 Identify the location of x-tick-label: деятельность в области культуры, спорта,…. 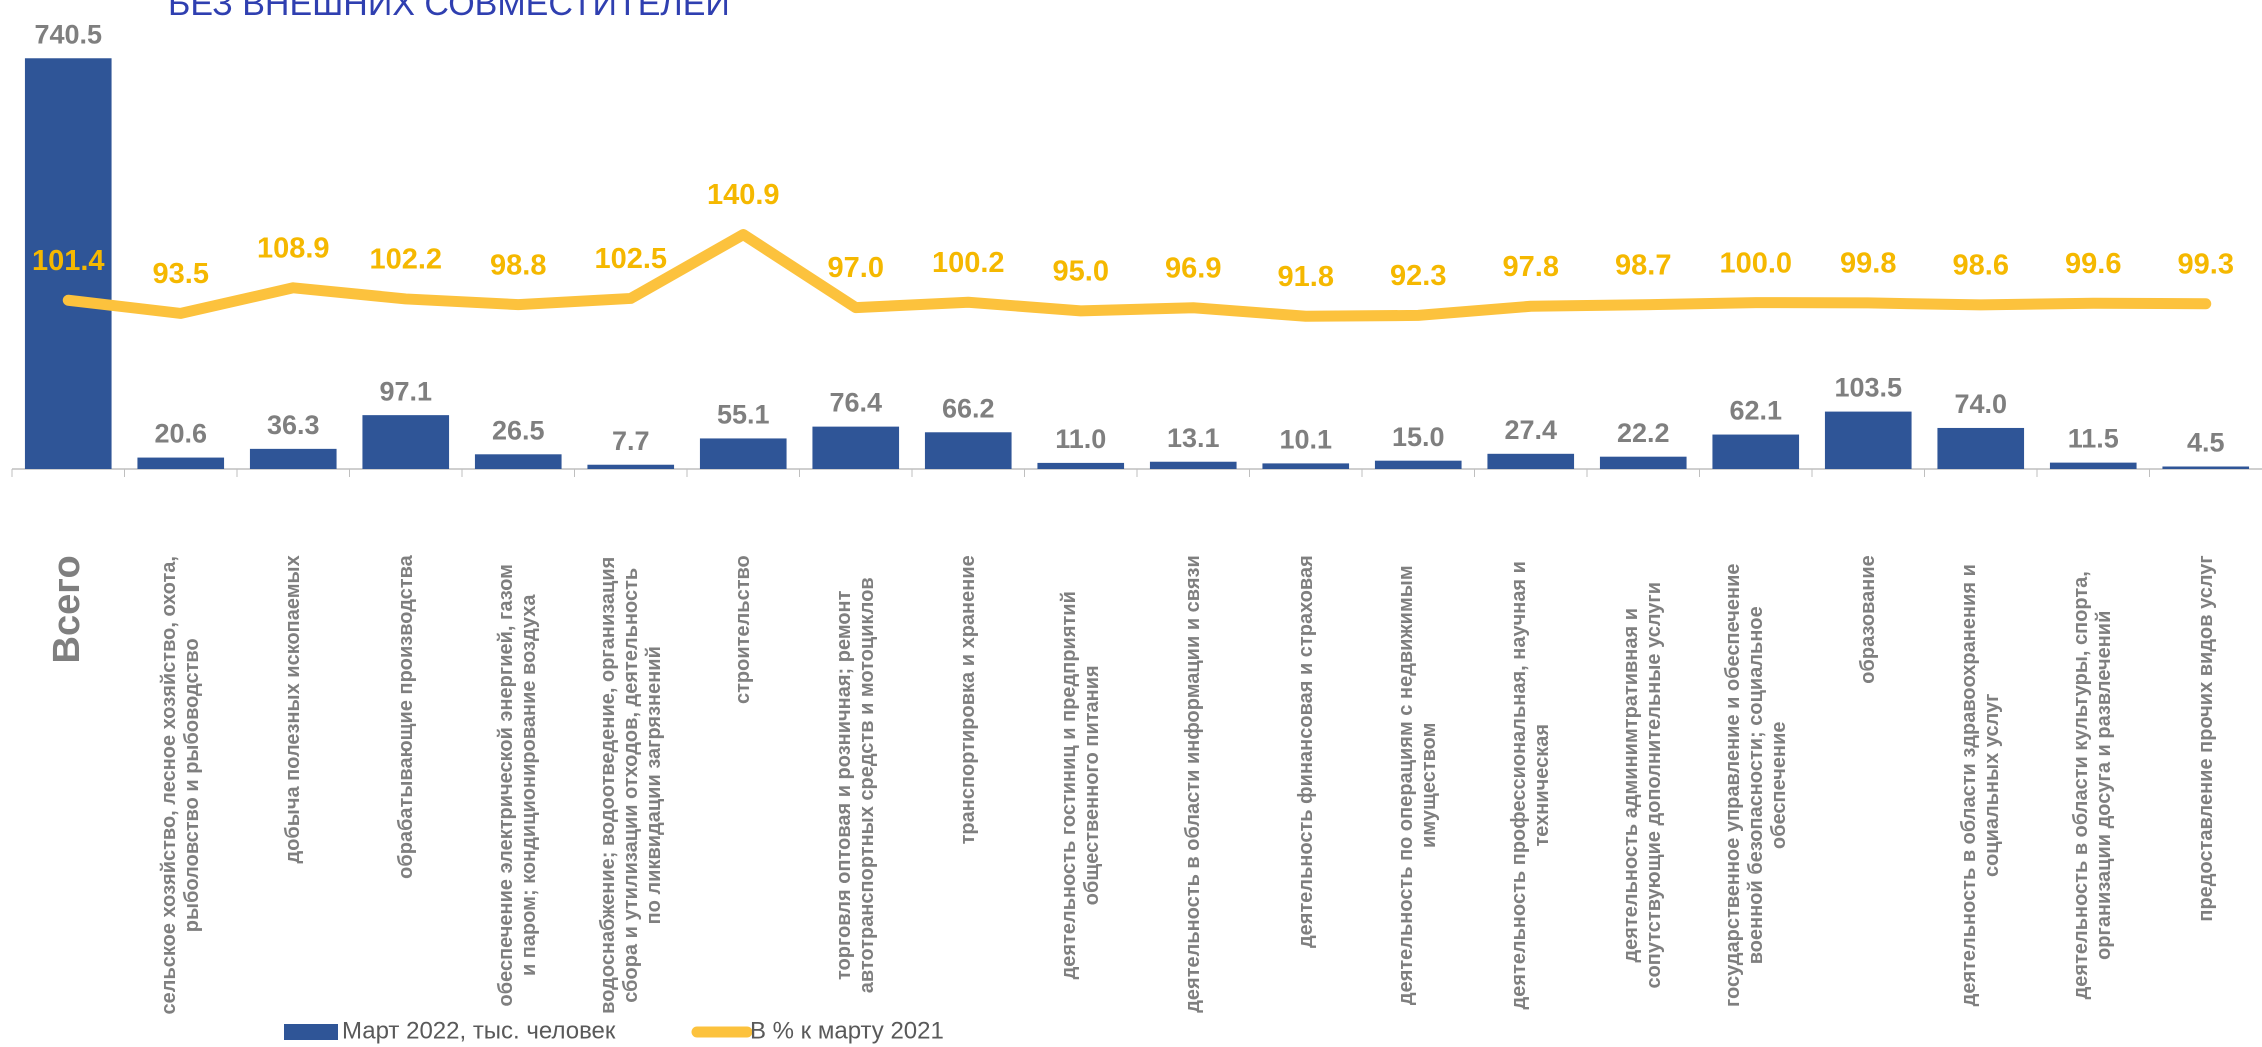
(2093, 785).